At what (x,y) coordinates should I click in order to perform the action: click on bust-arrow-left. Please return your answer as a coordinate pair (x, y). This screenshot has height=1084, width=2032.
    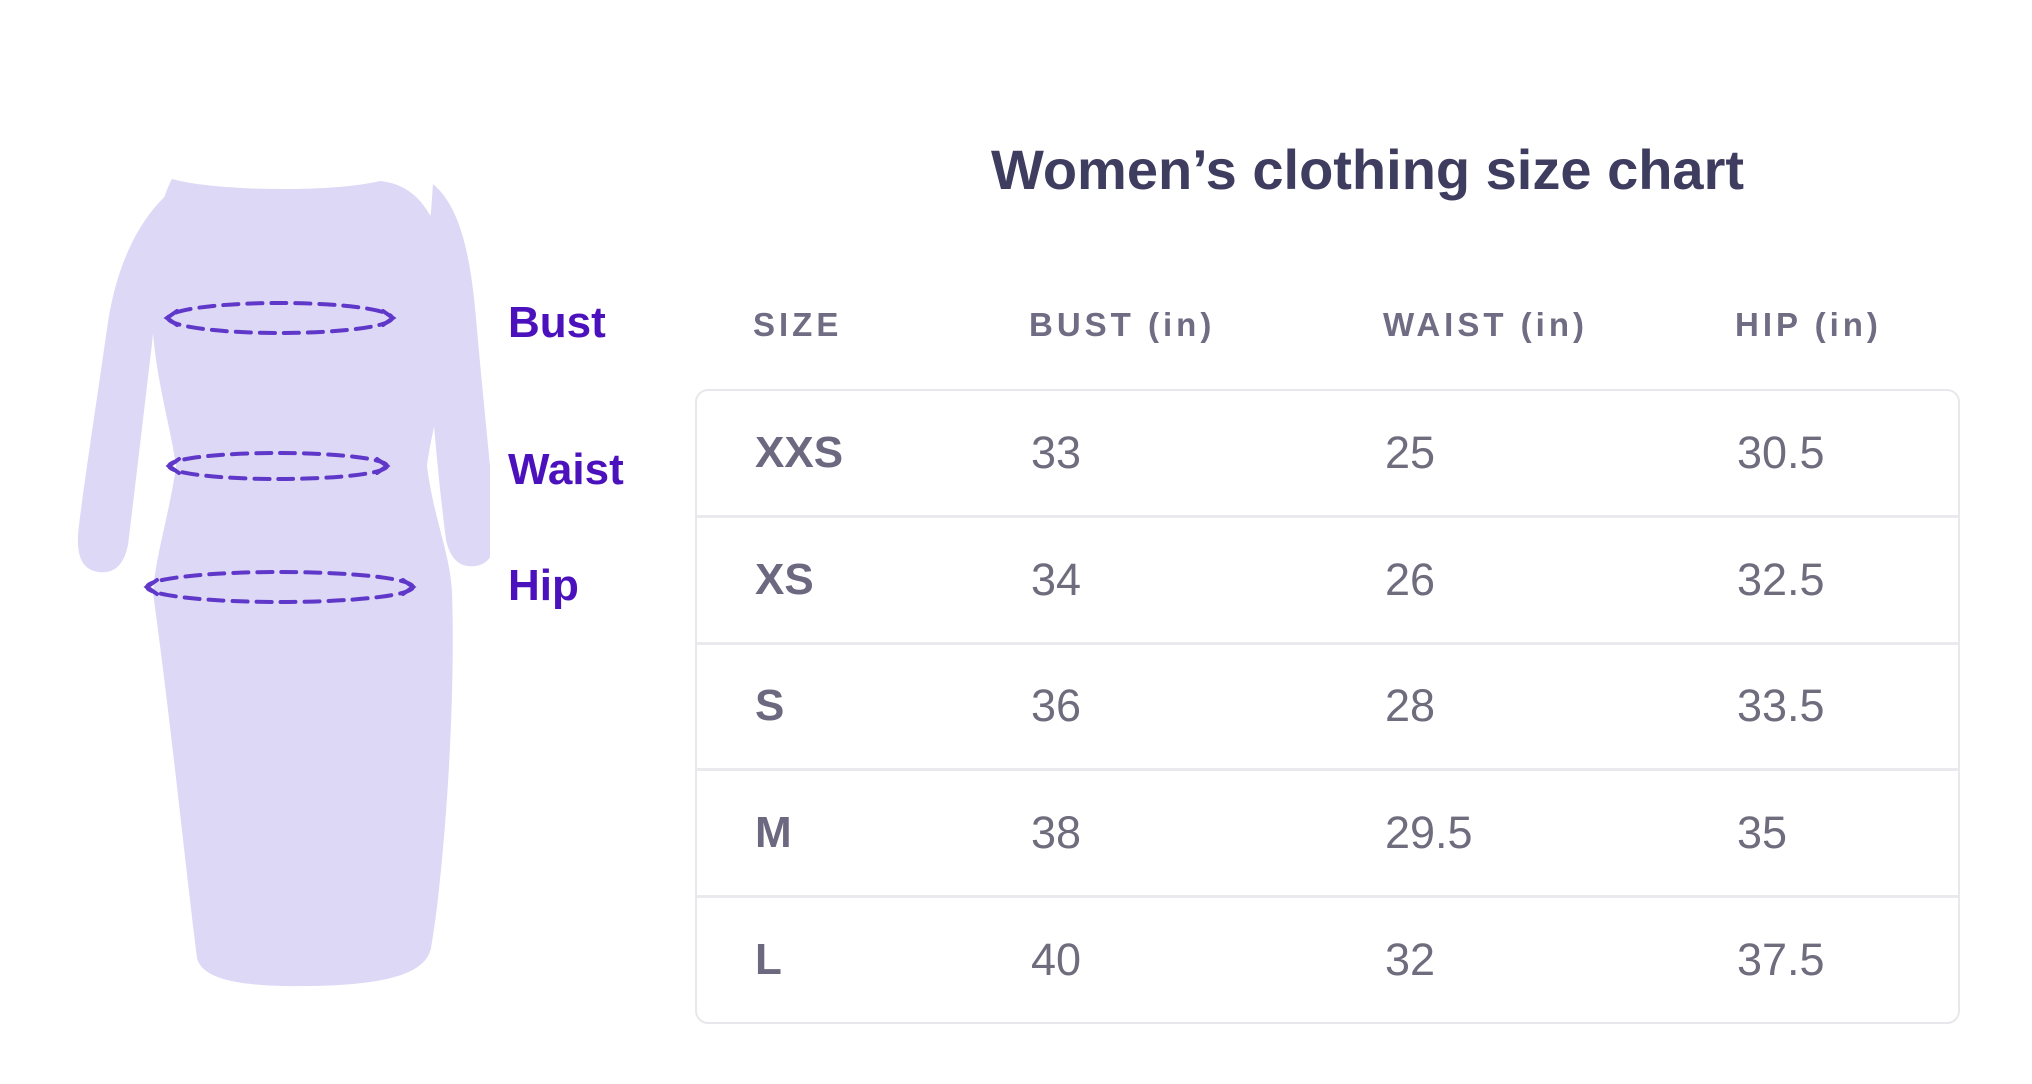
    Looking at the image, I should click on (171, 318).